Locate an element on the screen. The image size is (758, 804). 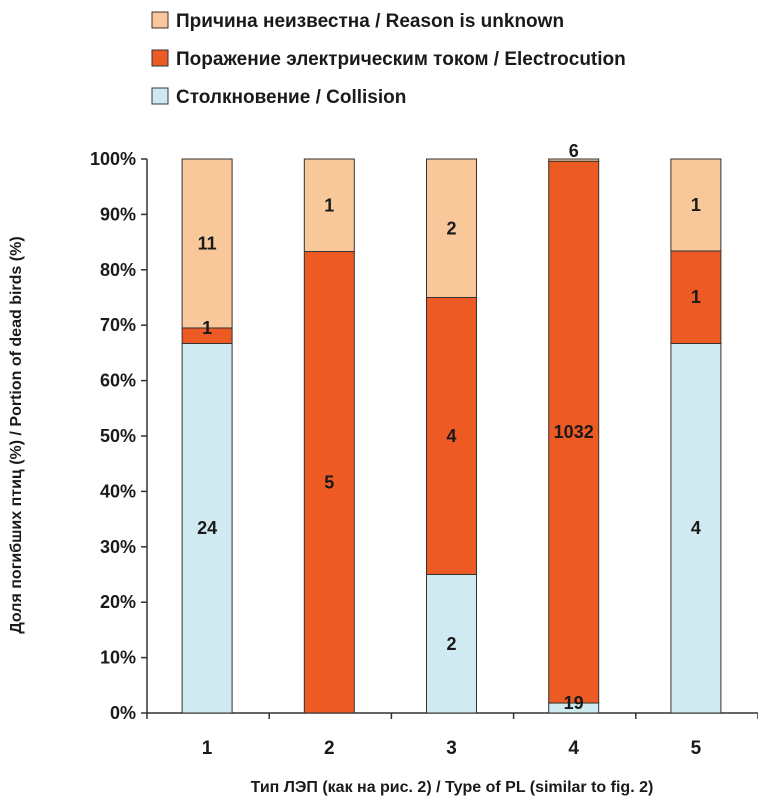
data-label: 11 is located at coordinates (207, 243).